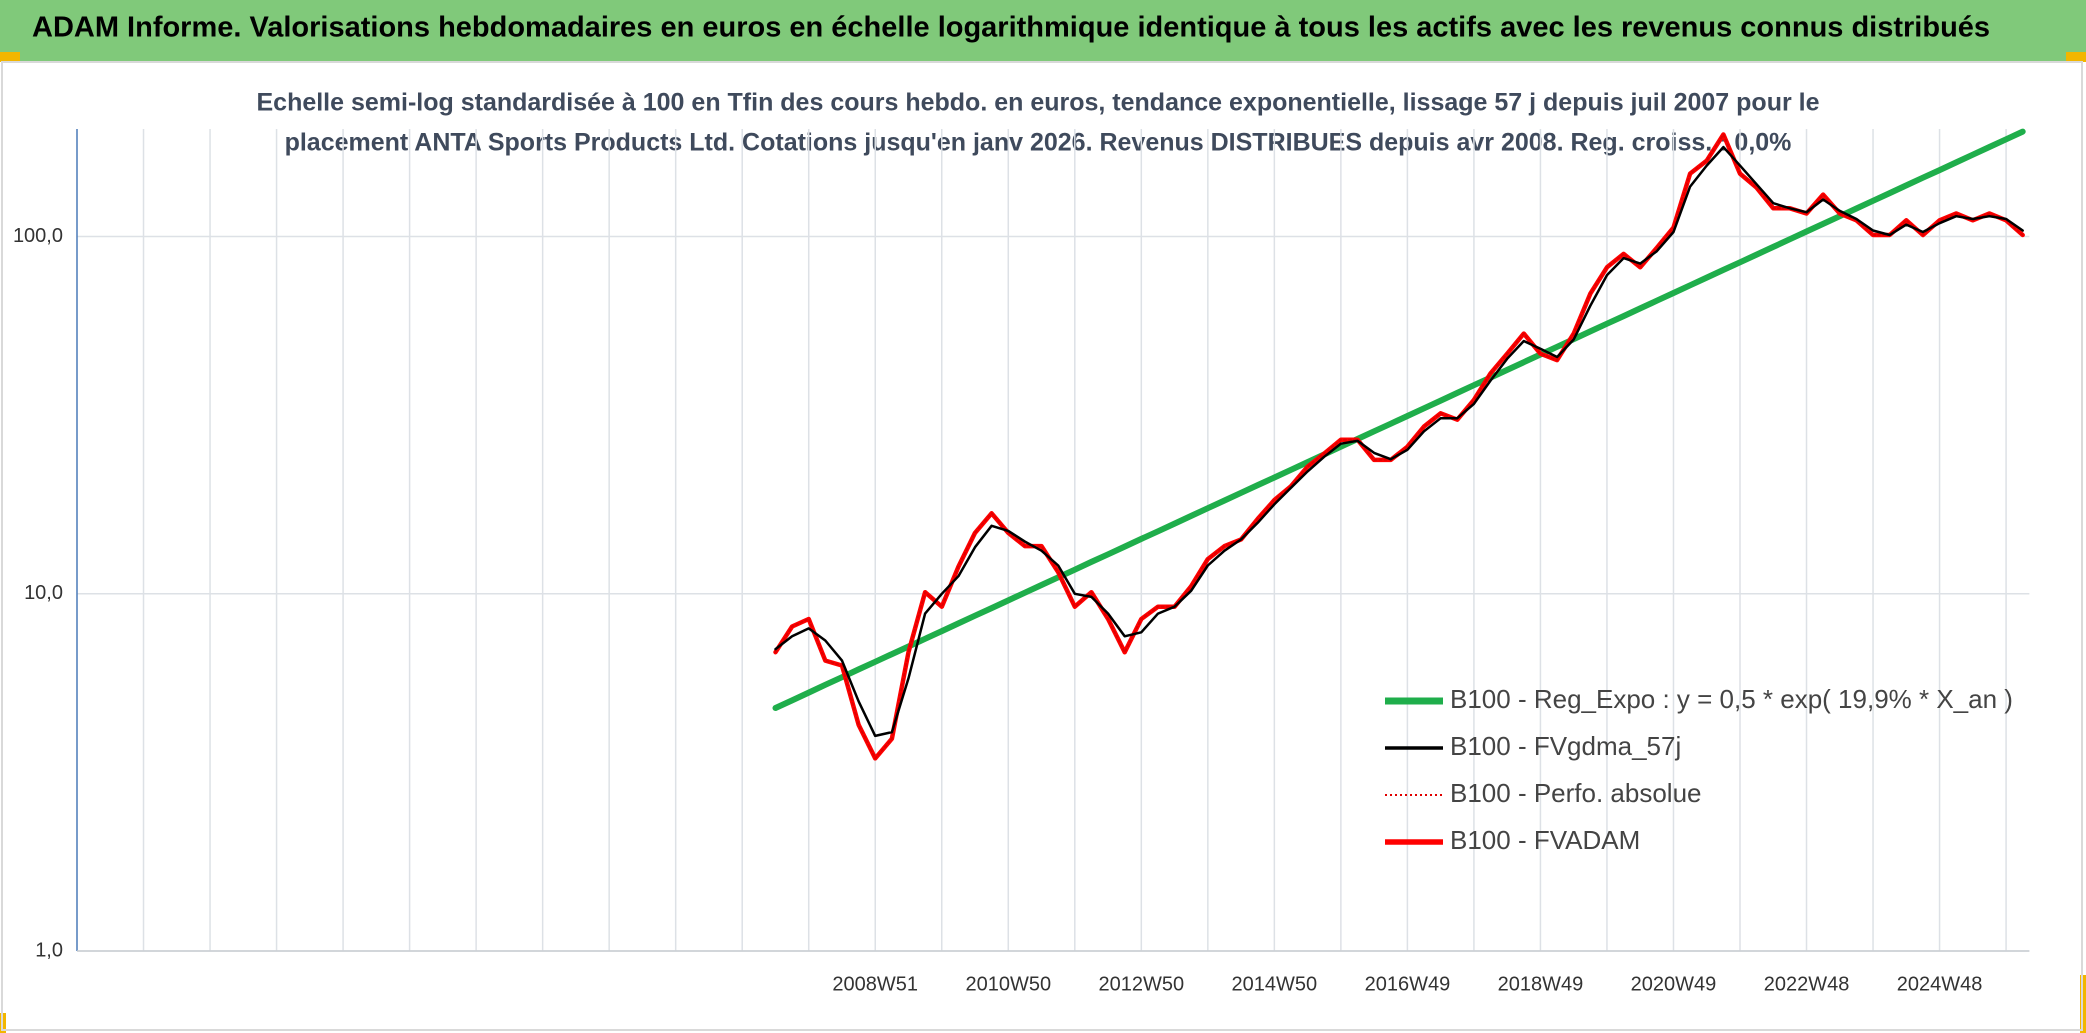  What do you see at coordinates (1545, 840) in the screenshot?
I see `legend-label: B100 - FVADAM` at bounding box center [1545, 840].